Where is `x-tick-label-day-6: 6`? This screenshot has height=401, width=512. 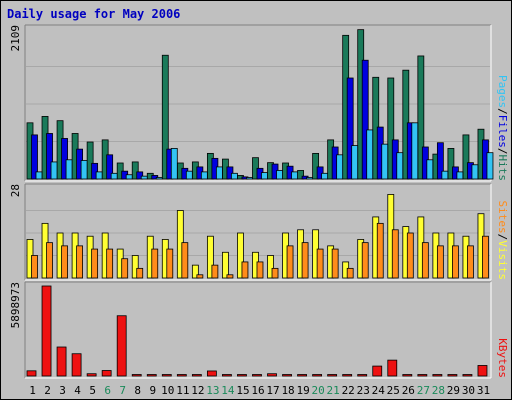 x-tick-label-day-6: 6 is located at coordinates (107, 390).